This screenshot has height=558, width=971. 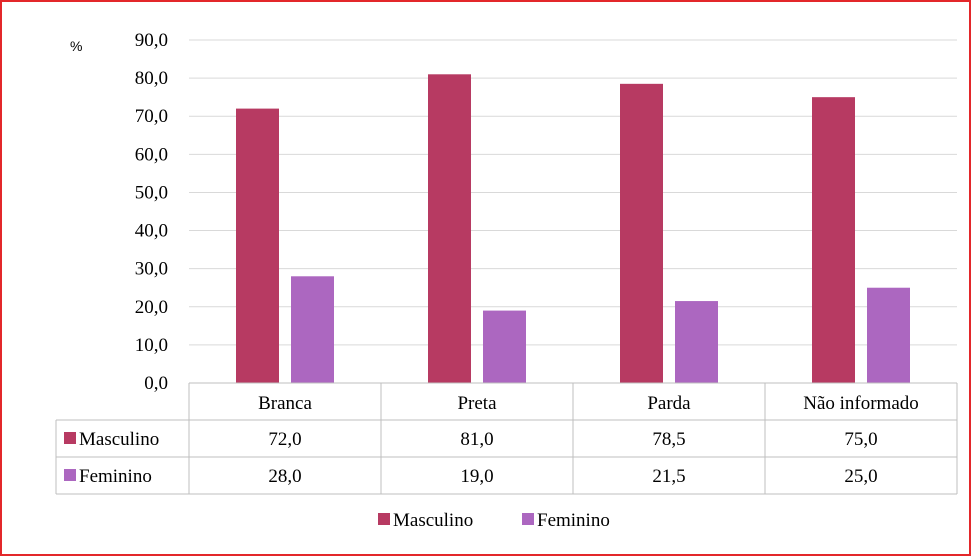 What do you see at coordinates (151, 78) in the screenshot?
I see `y-tick-label: 80,0` at bounding box center [151, 78].